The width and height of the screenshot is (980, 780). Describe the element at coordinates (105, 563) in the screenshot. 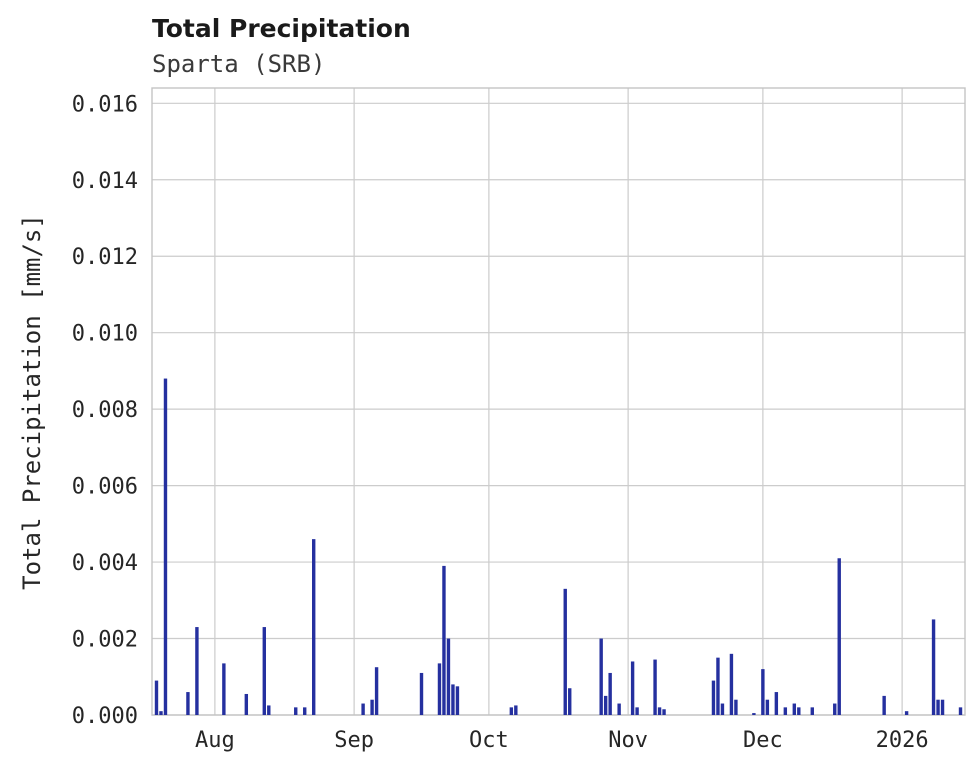

I see `y-tick-label: 0.004` at that location.